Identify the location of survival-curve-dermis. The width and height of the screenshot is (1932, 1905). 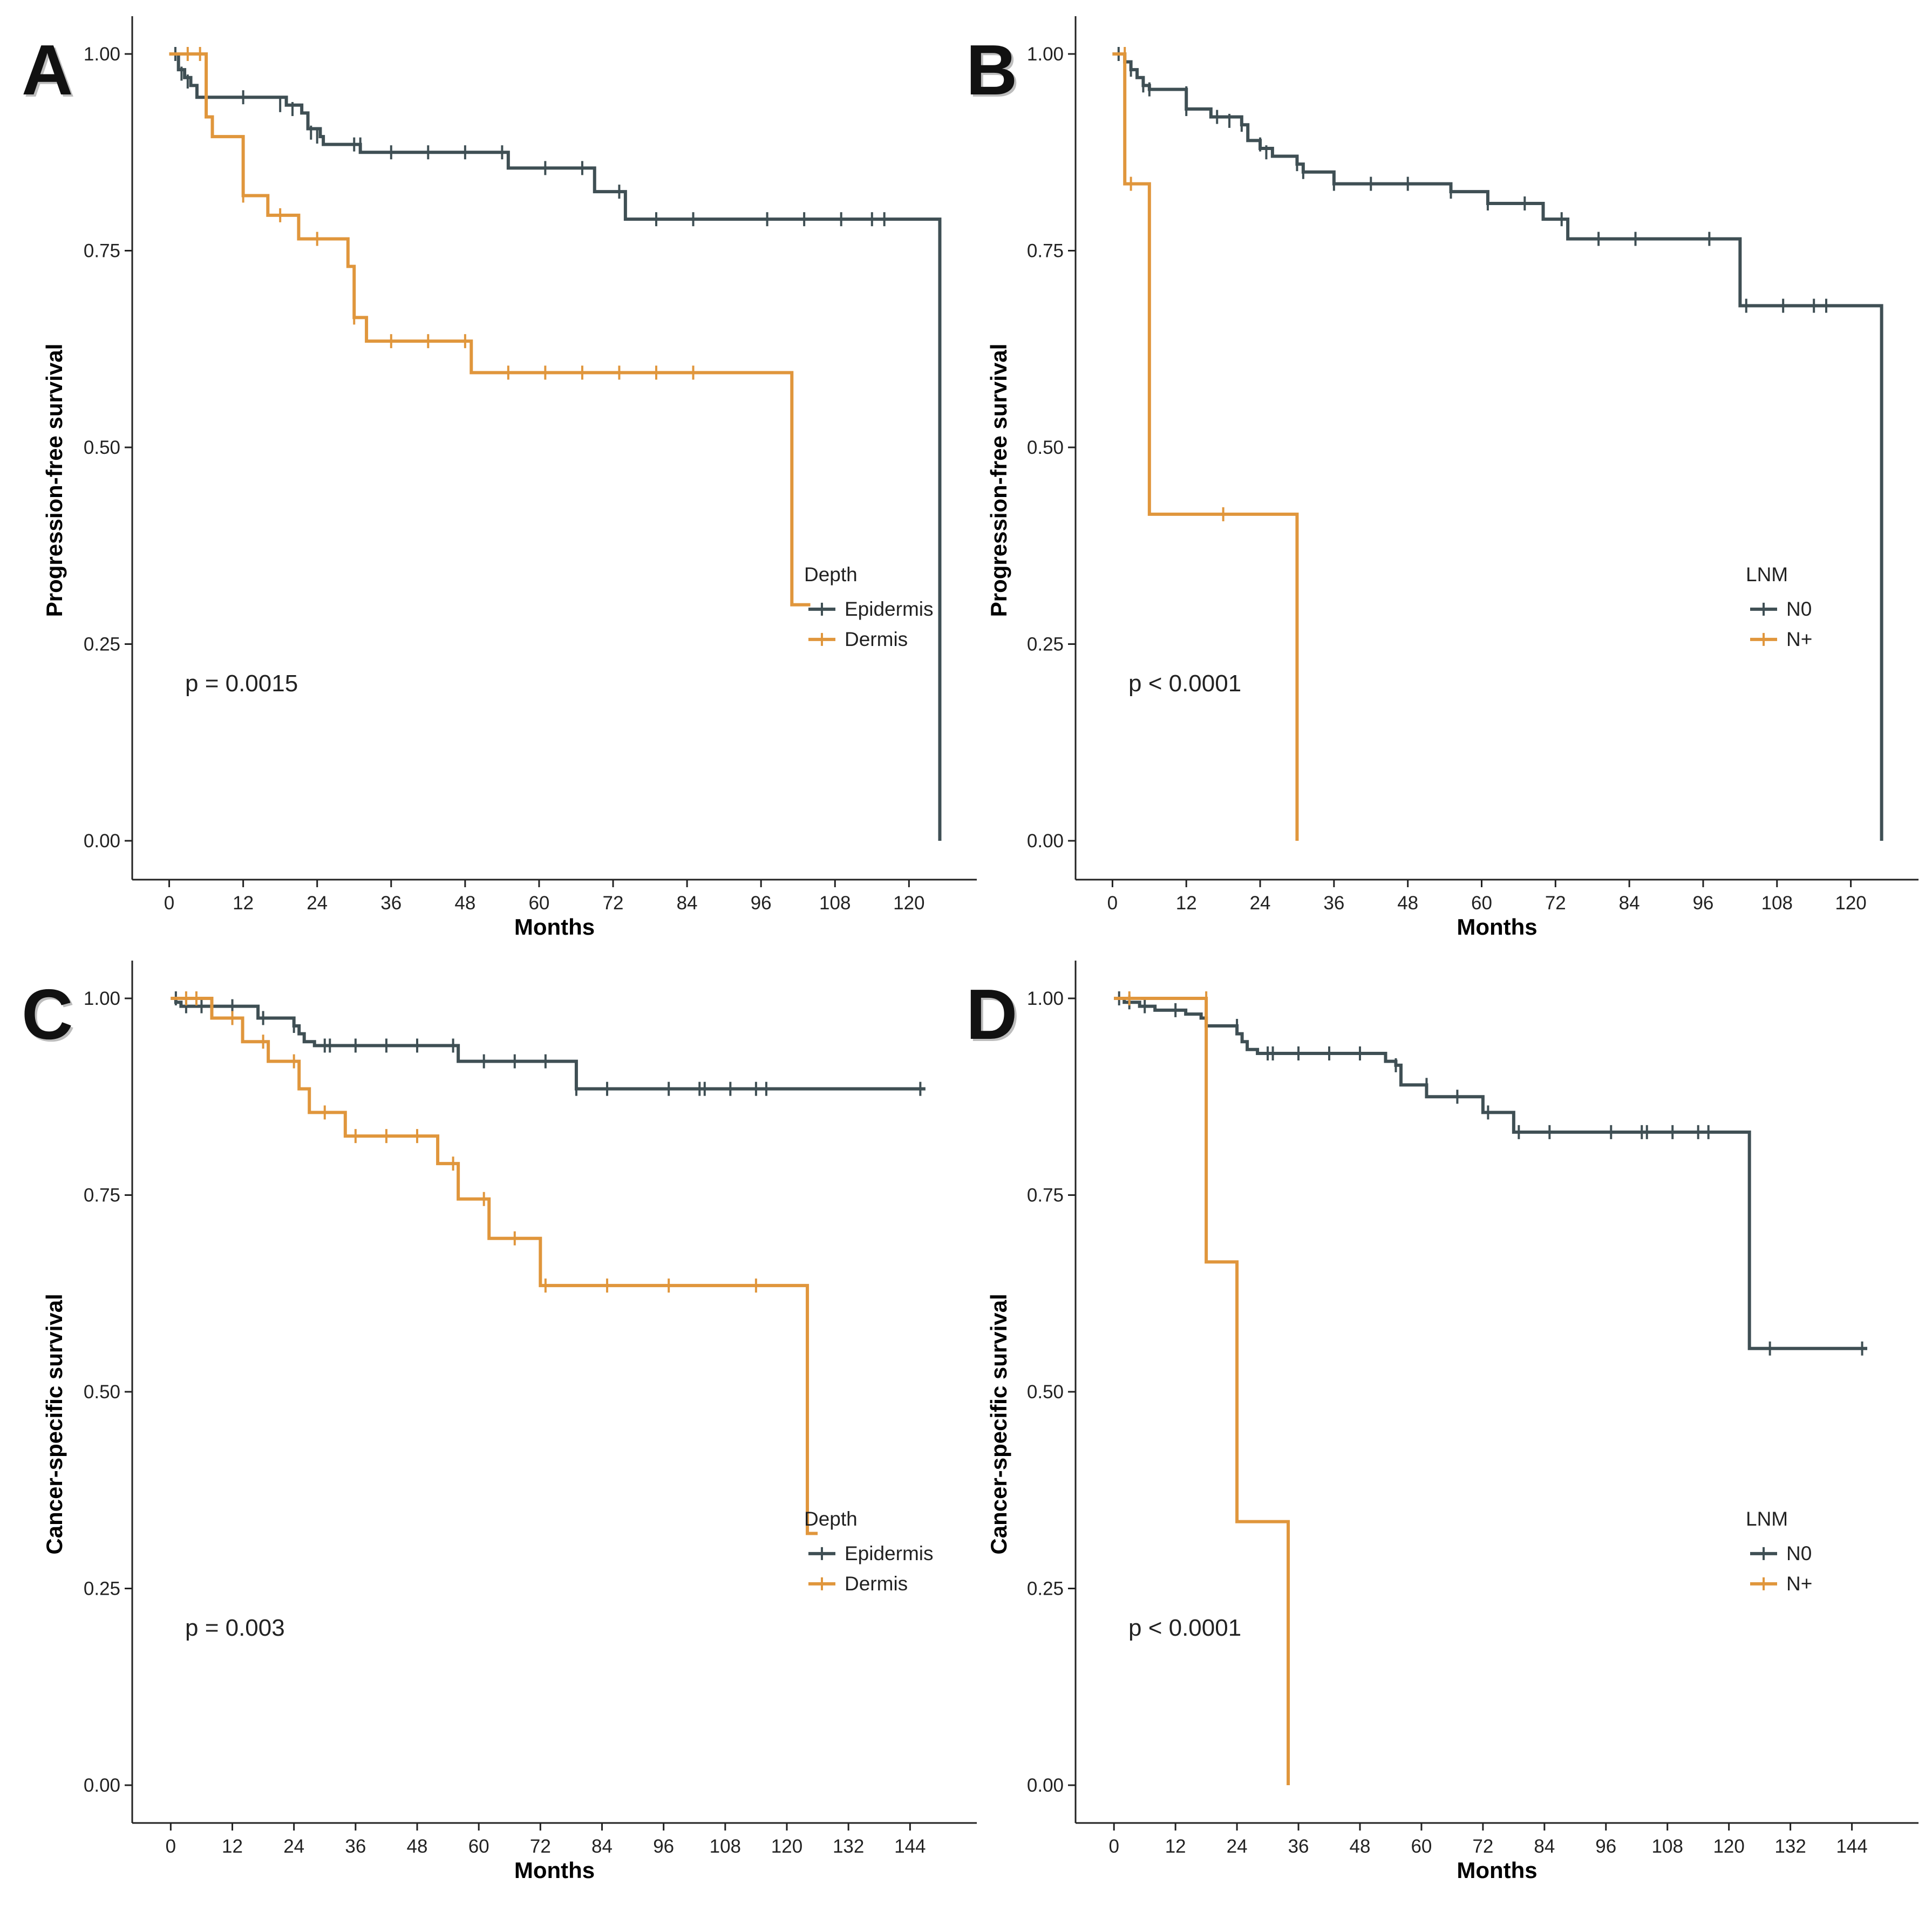
(495, 1266).